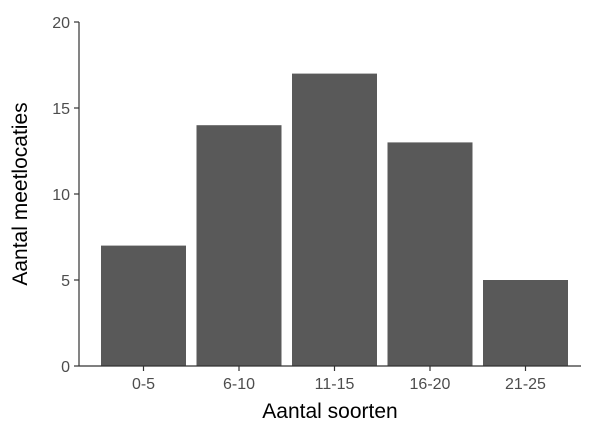  What do you see at coordinates (525, 384) in the screenshot?
I see `x-tick-label: 21-25` at bounding box center [525, 384].